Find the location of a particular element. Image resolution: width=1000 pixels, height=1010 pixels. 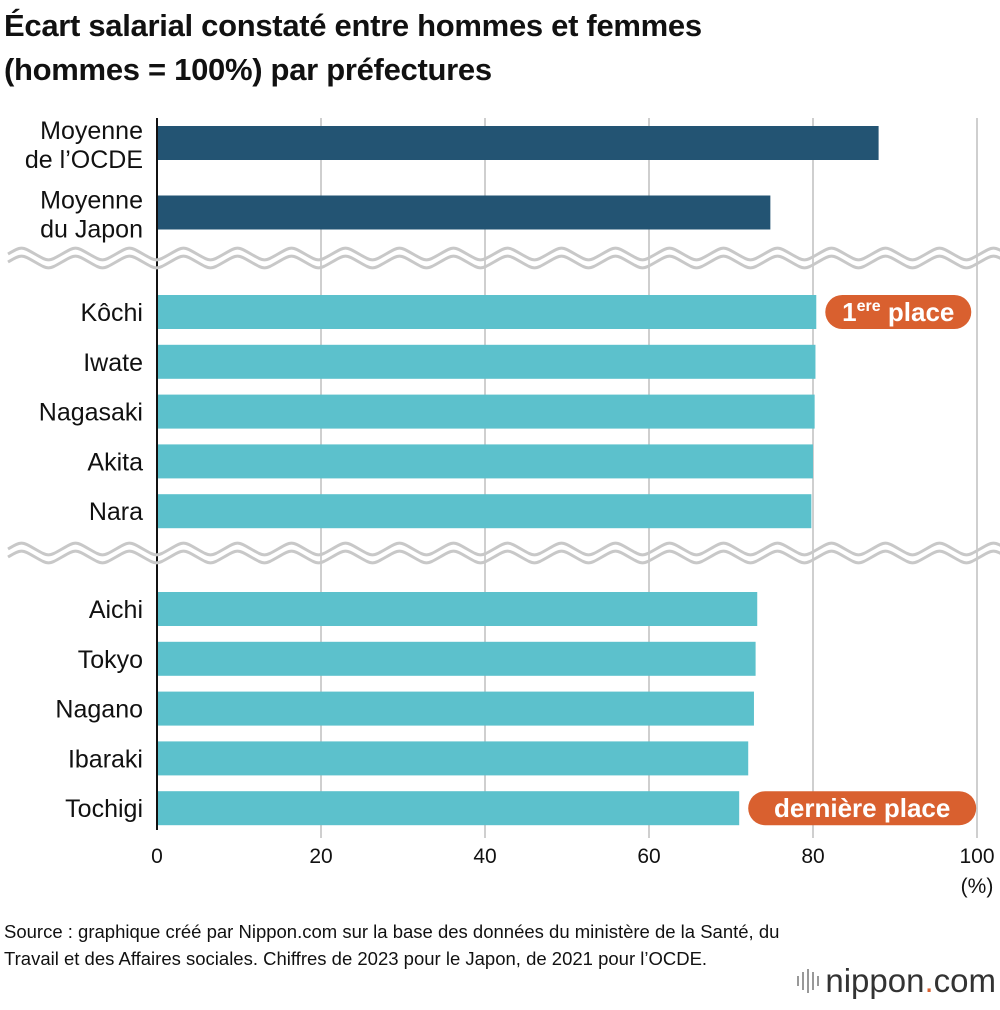

title-line-2: (hommes = 100%) par préfectures is located at coordinates (248, 69).